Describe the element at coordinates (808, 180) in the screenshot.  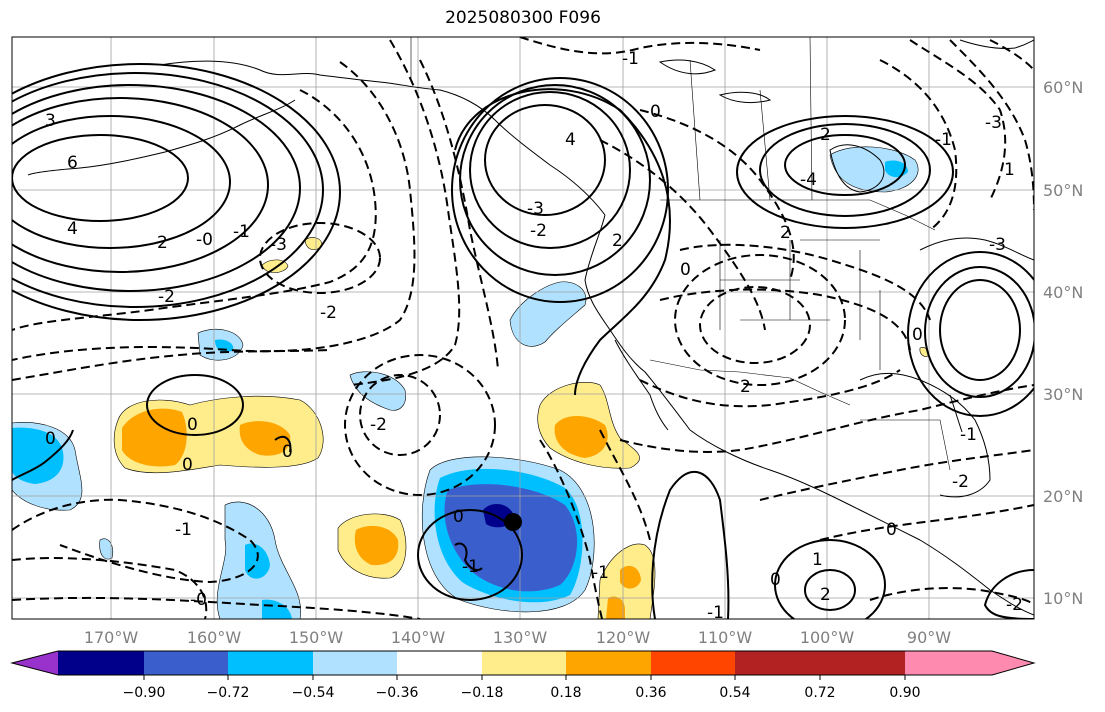
I see `contour-label: -4` at that location.